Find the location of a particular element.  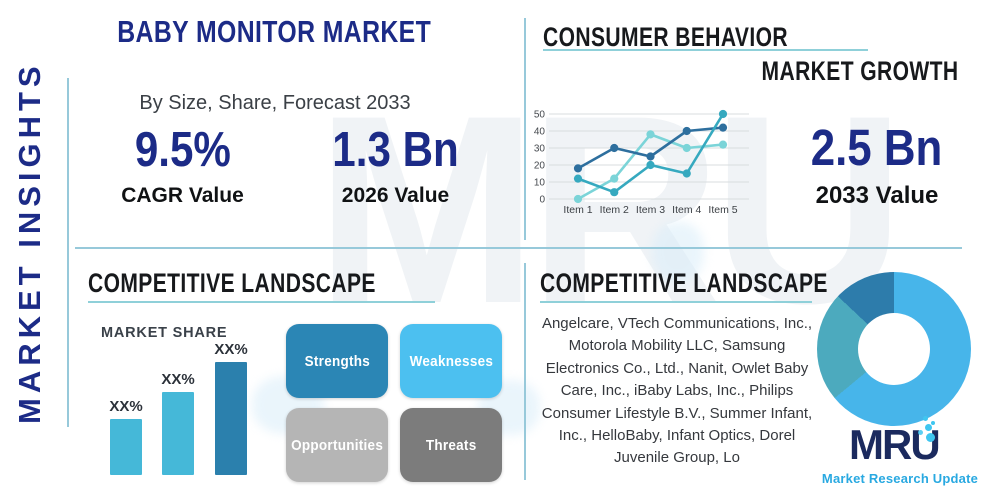

swot-label: Threats is located at coordinates (451, 445).